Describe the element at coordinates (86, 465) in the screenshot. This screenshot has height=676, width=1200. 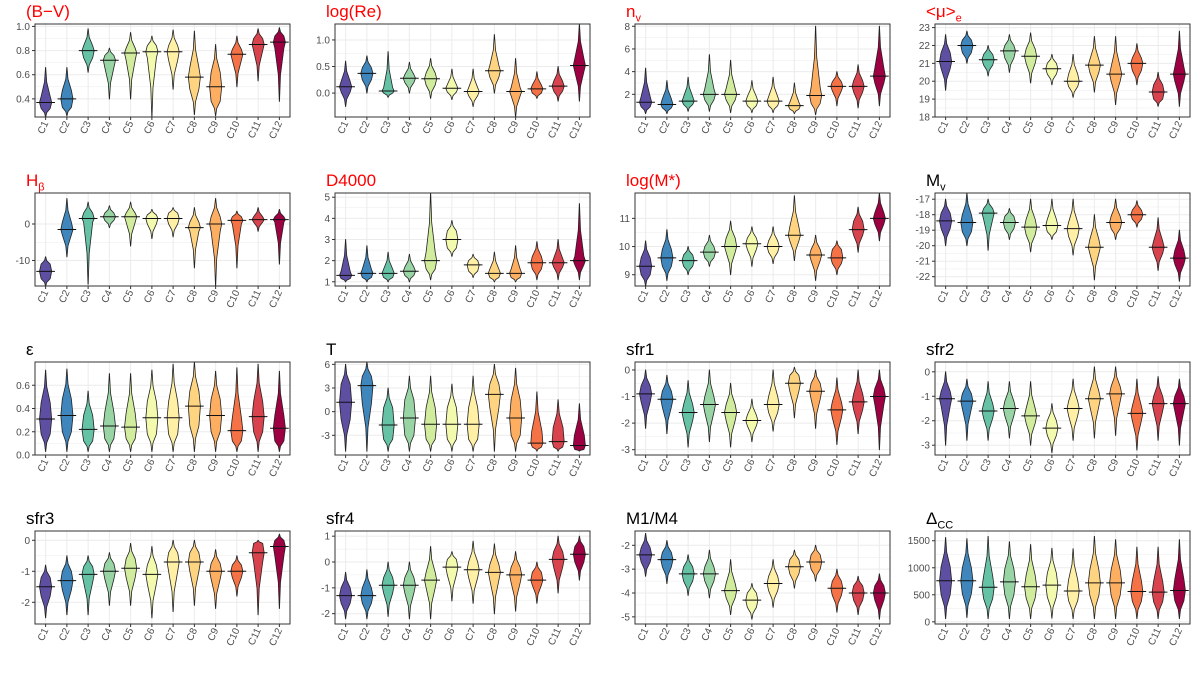
I see `x-tick-label: C3` at that location.